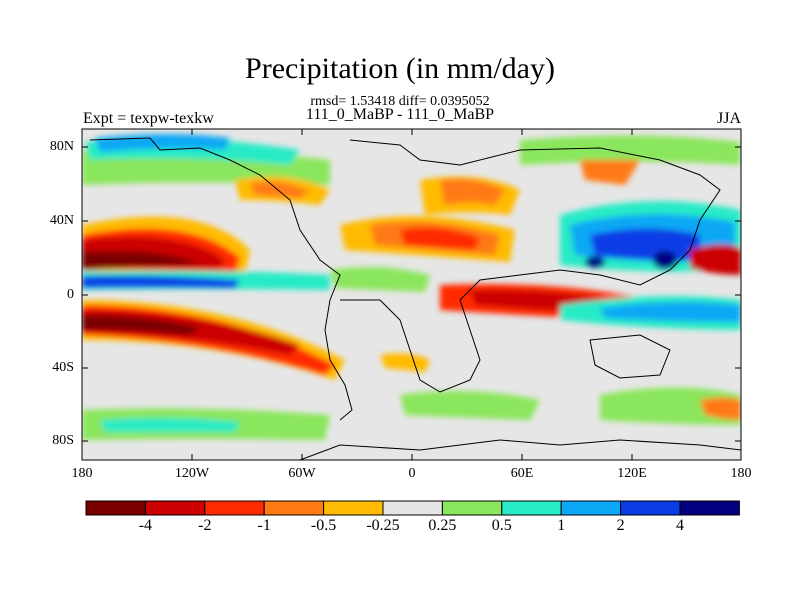  Describe the element at coordinates (400, 114) in the screenshot. I see `case-label: 111_0_MaBP - 111_0_MaBP` at that location.